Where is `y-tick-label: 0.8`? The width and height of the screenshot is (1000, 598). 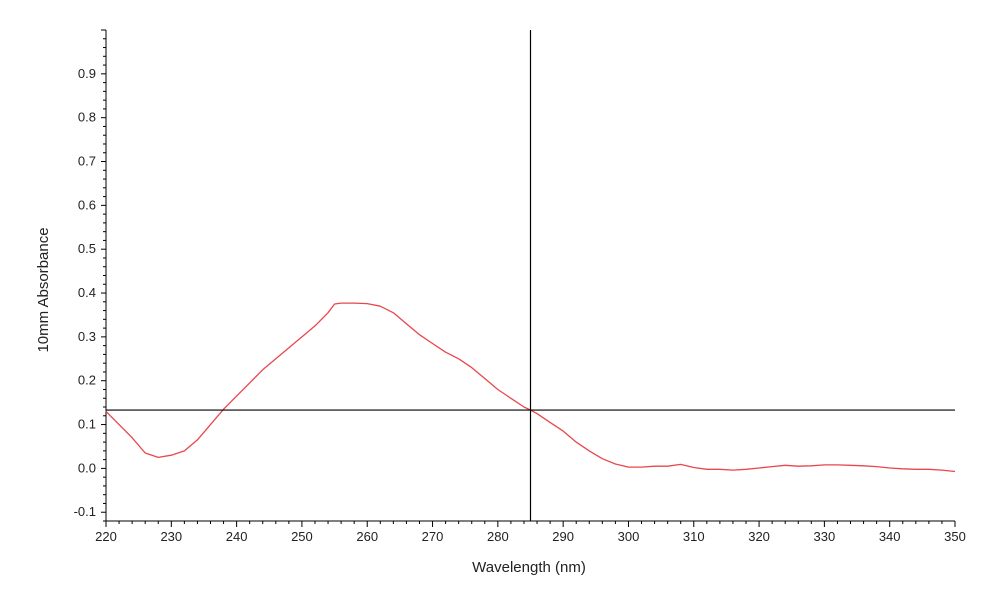
y-tick-label: 0.8 is located at coordinates (87, 117).